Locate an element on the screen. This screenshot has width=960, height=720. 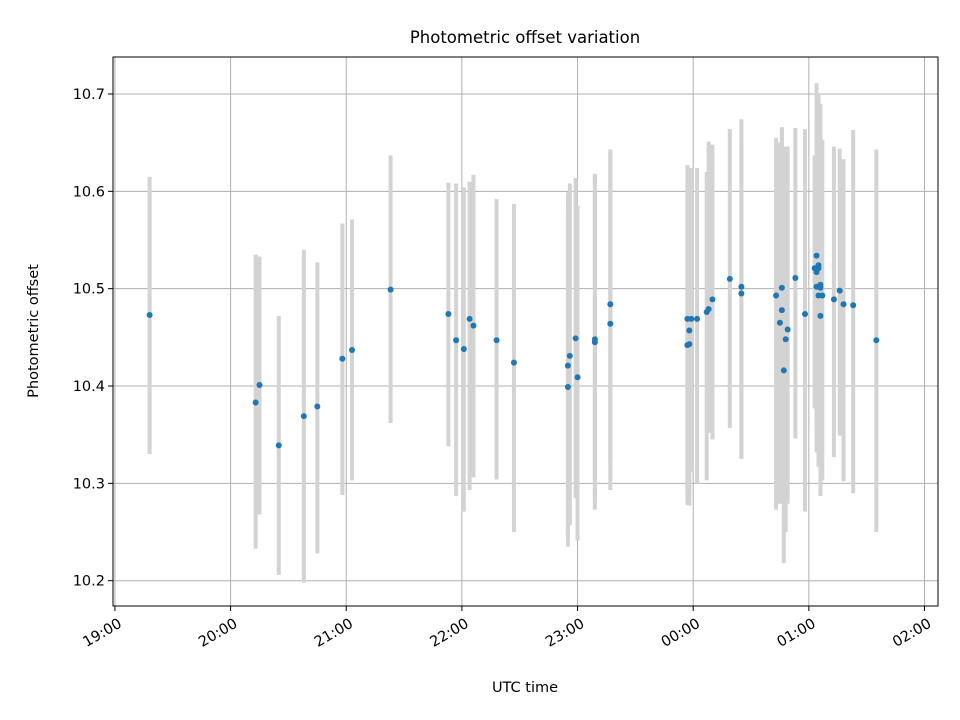
y-tick-label: 10.4 is located at coordinates (89, 387).